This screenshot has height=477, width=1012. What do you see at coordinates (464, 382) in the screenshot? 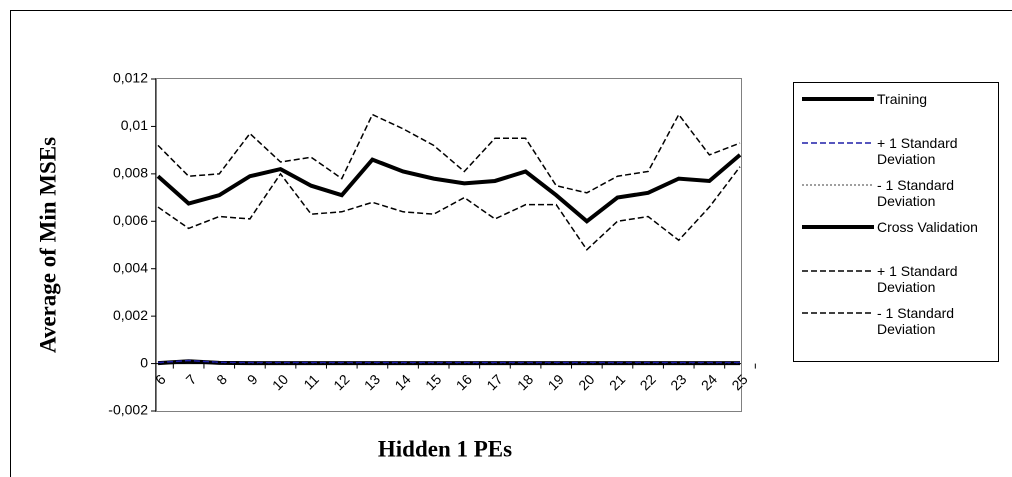
I see `x-tick-label: 16` at bounding box center [464, 382].